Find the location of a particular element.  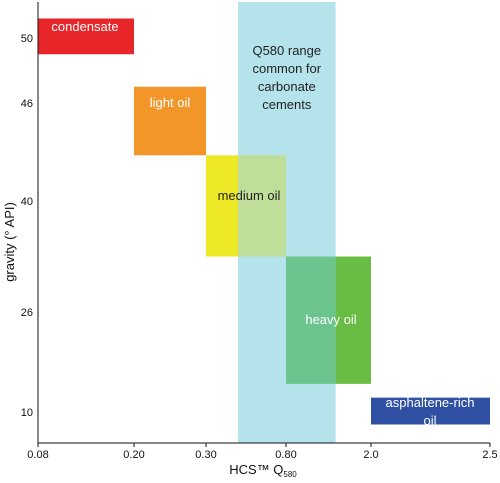

label-asphaltene-rich-oil-line: asphaltene-rich is located at coordinates (430, 402).